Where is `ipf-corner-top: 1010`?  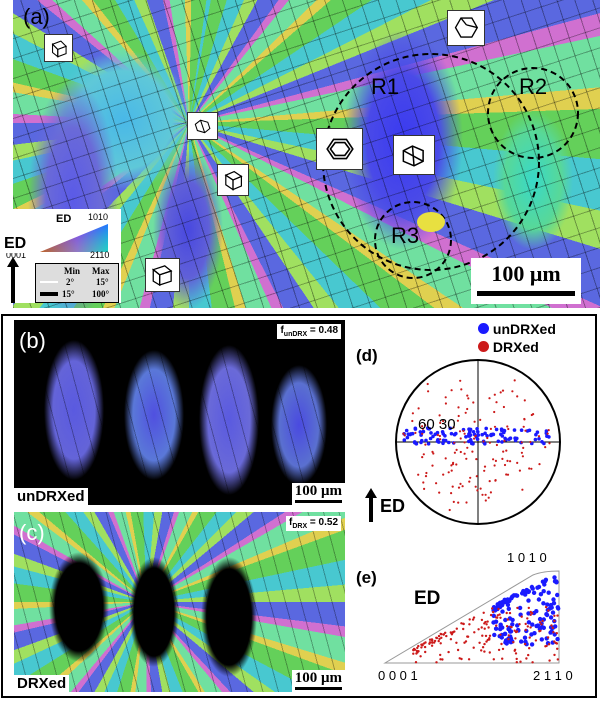 ipf-corner-top: 1010 is located at coordinates (98, 217).